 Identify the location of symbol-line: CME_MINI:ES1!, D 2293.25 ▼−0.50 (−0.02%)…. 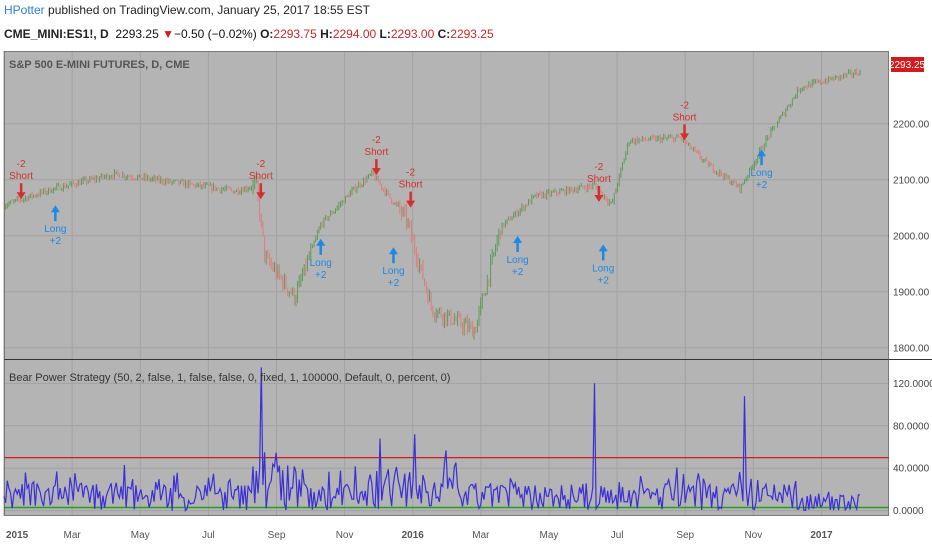
(249, 34).